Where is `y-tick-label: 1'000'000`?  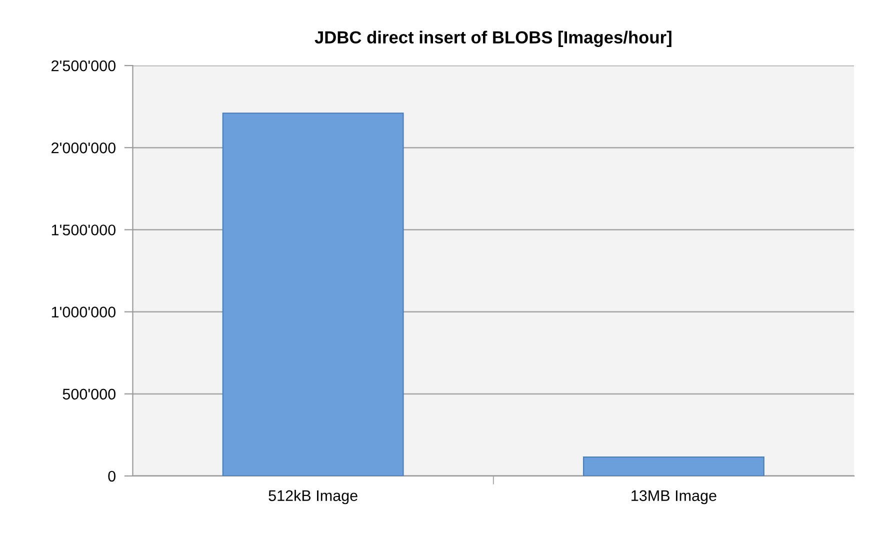
y-tick-label: 1'000'000 is located at coordinates (84, 312).